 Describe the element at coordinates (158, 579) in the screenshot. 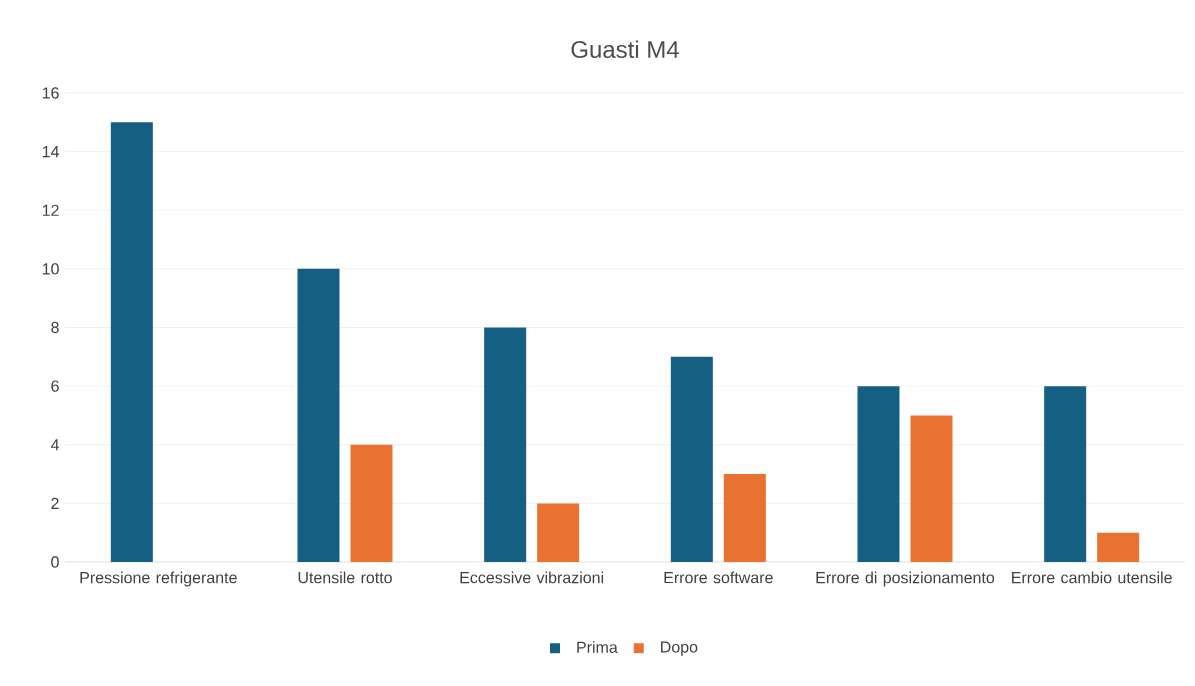

I see `x-tick-label: Pressione refrigerante` at that location.